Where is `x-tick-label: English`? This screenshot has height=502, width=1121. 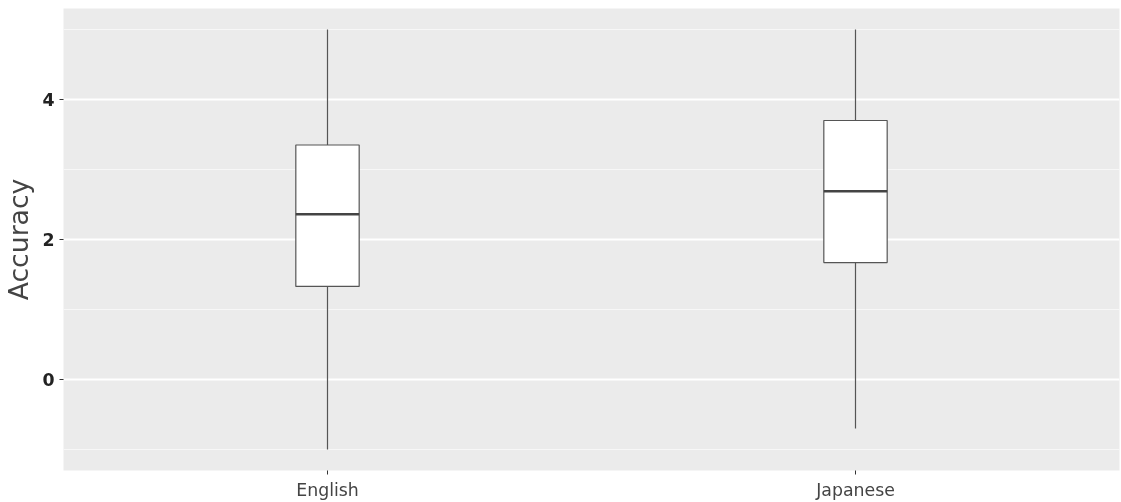
x-tick-label: English is located at coordinates (327, 489).